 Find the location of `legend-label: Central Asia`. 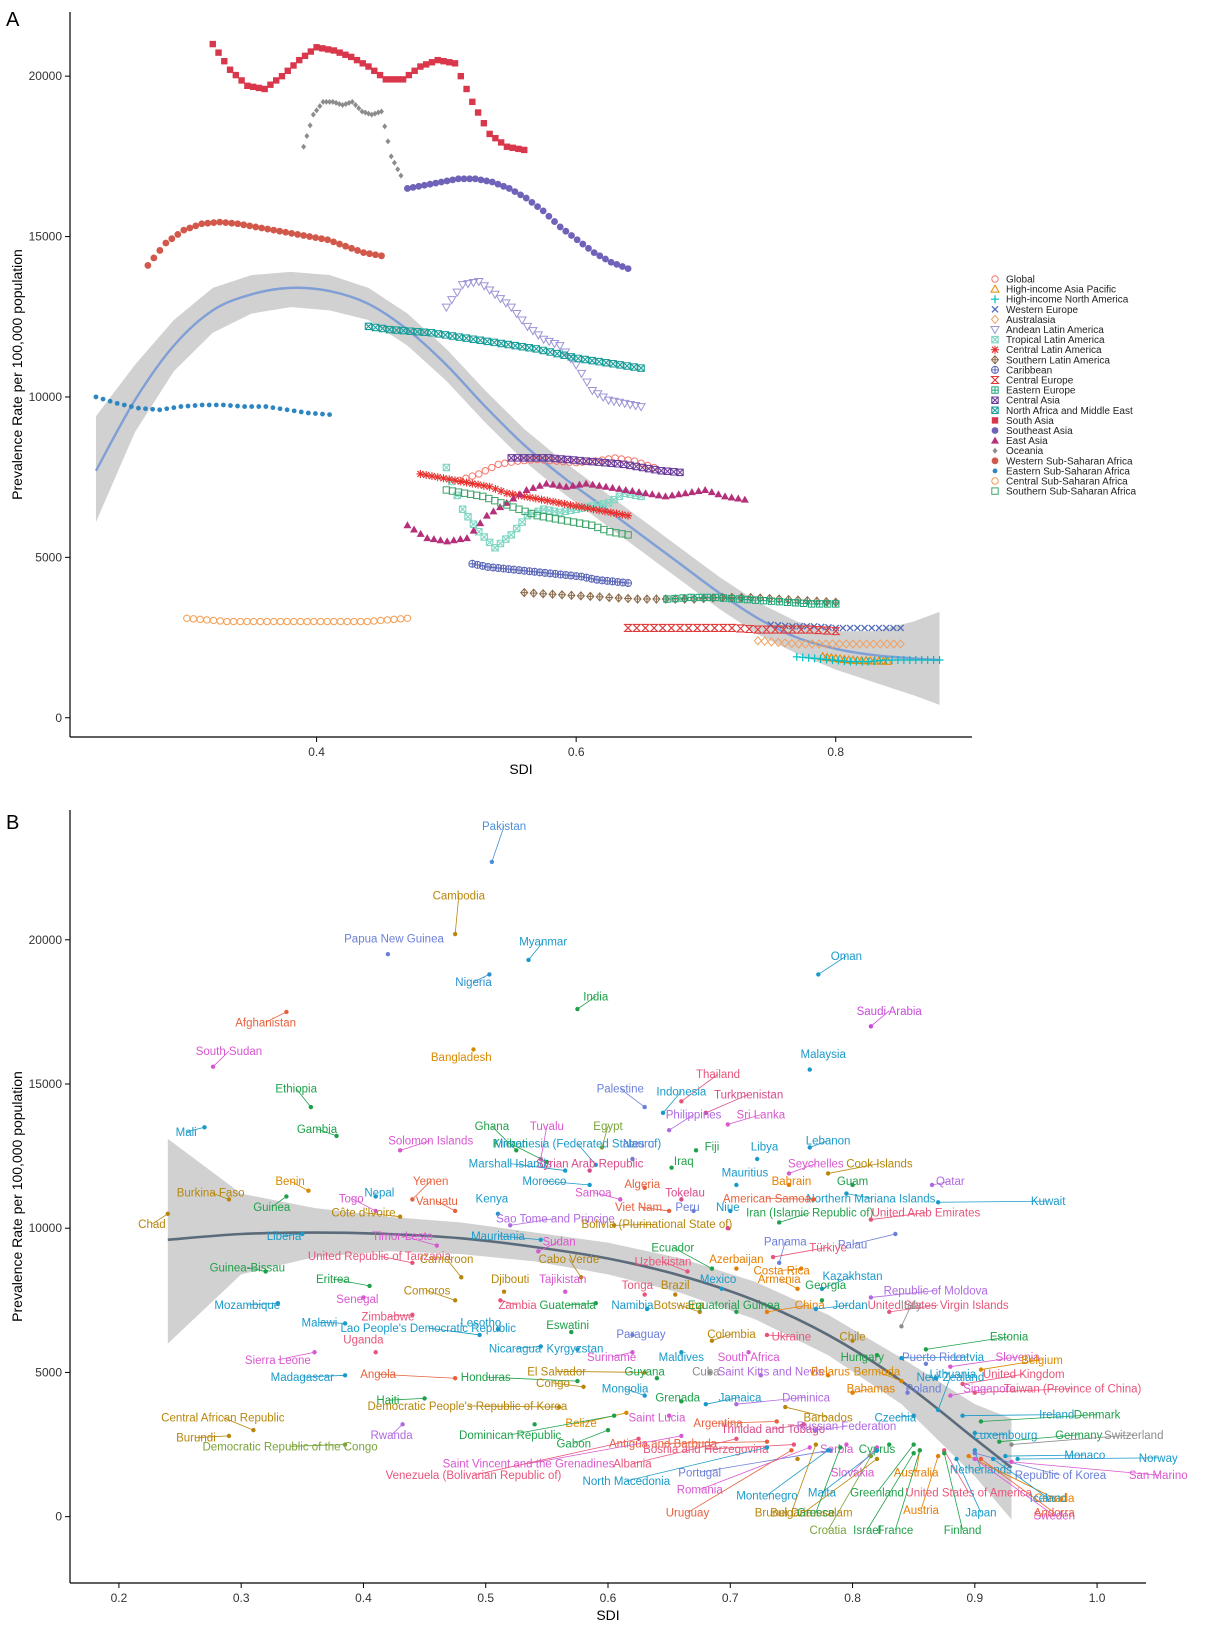

legend-label: Central Asia is located at coordinates (1033, 401).